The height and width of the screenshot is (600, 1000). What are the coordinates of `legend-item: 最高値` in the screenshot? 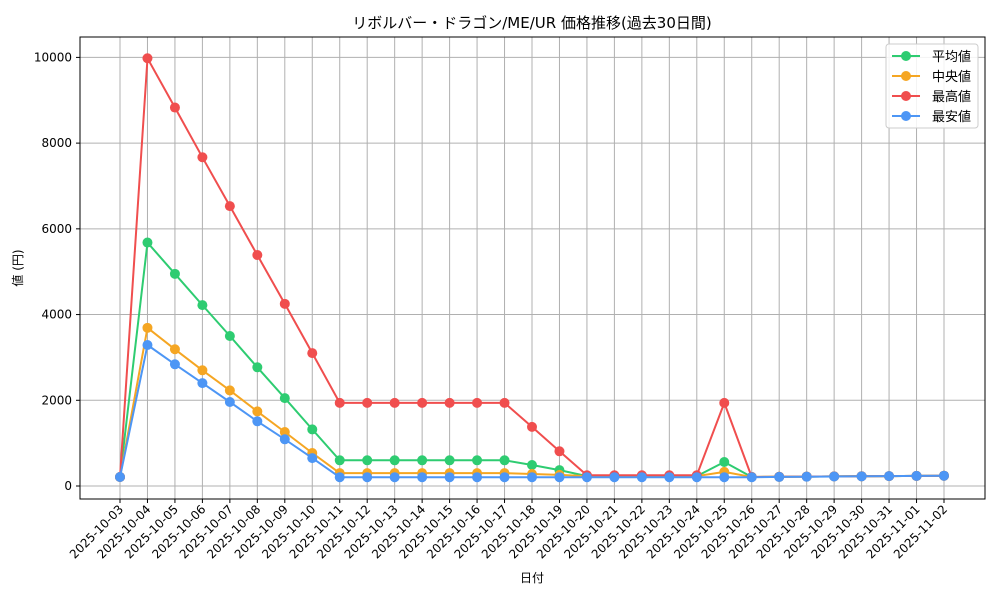 It's located at (931, 97).